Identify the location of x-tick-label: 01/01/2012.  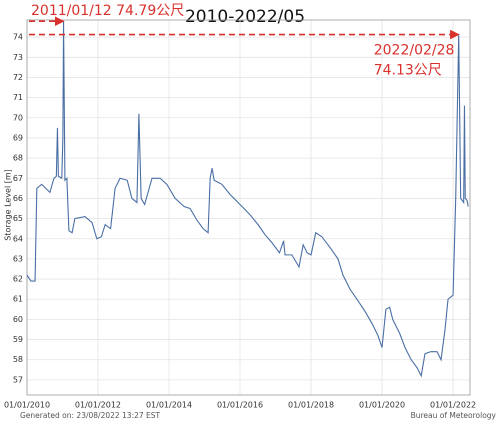
(98, 405).